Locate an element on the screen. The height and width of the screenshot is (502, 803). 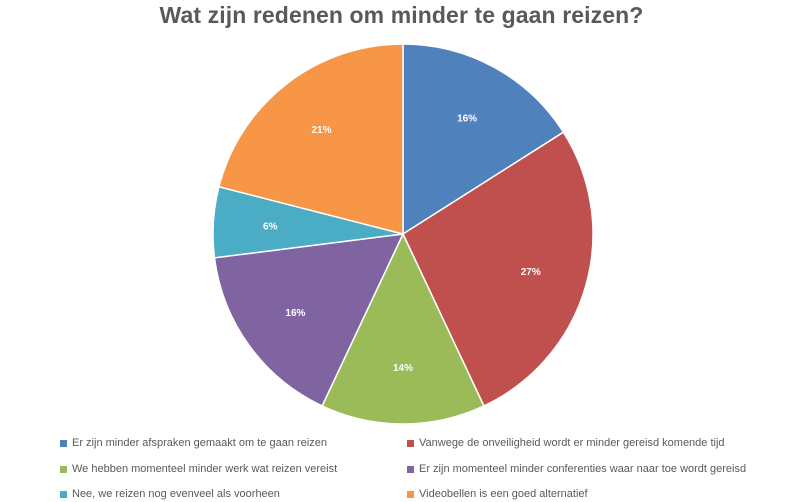
pie-slice-afspraken is located at coordinates (483, 139).